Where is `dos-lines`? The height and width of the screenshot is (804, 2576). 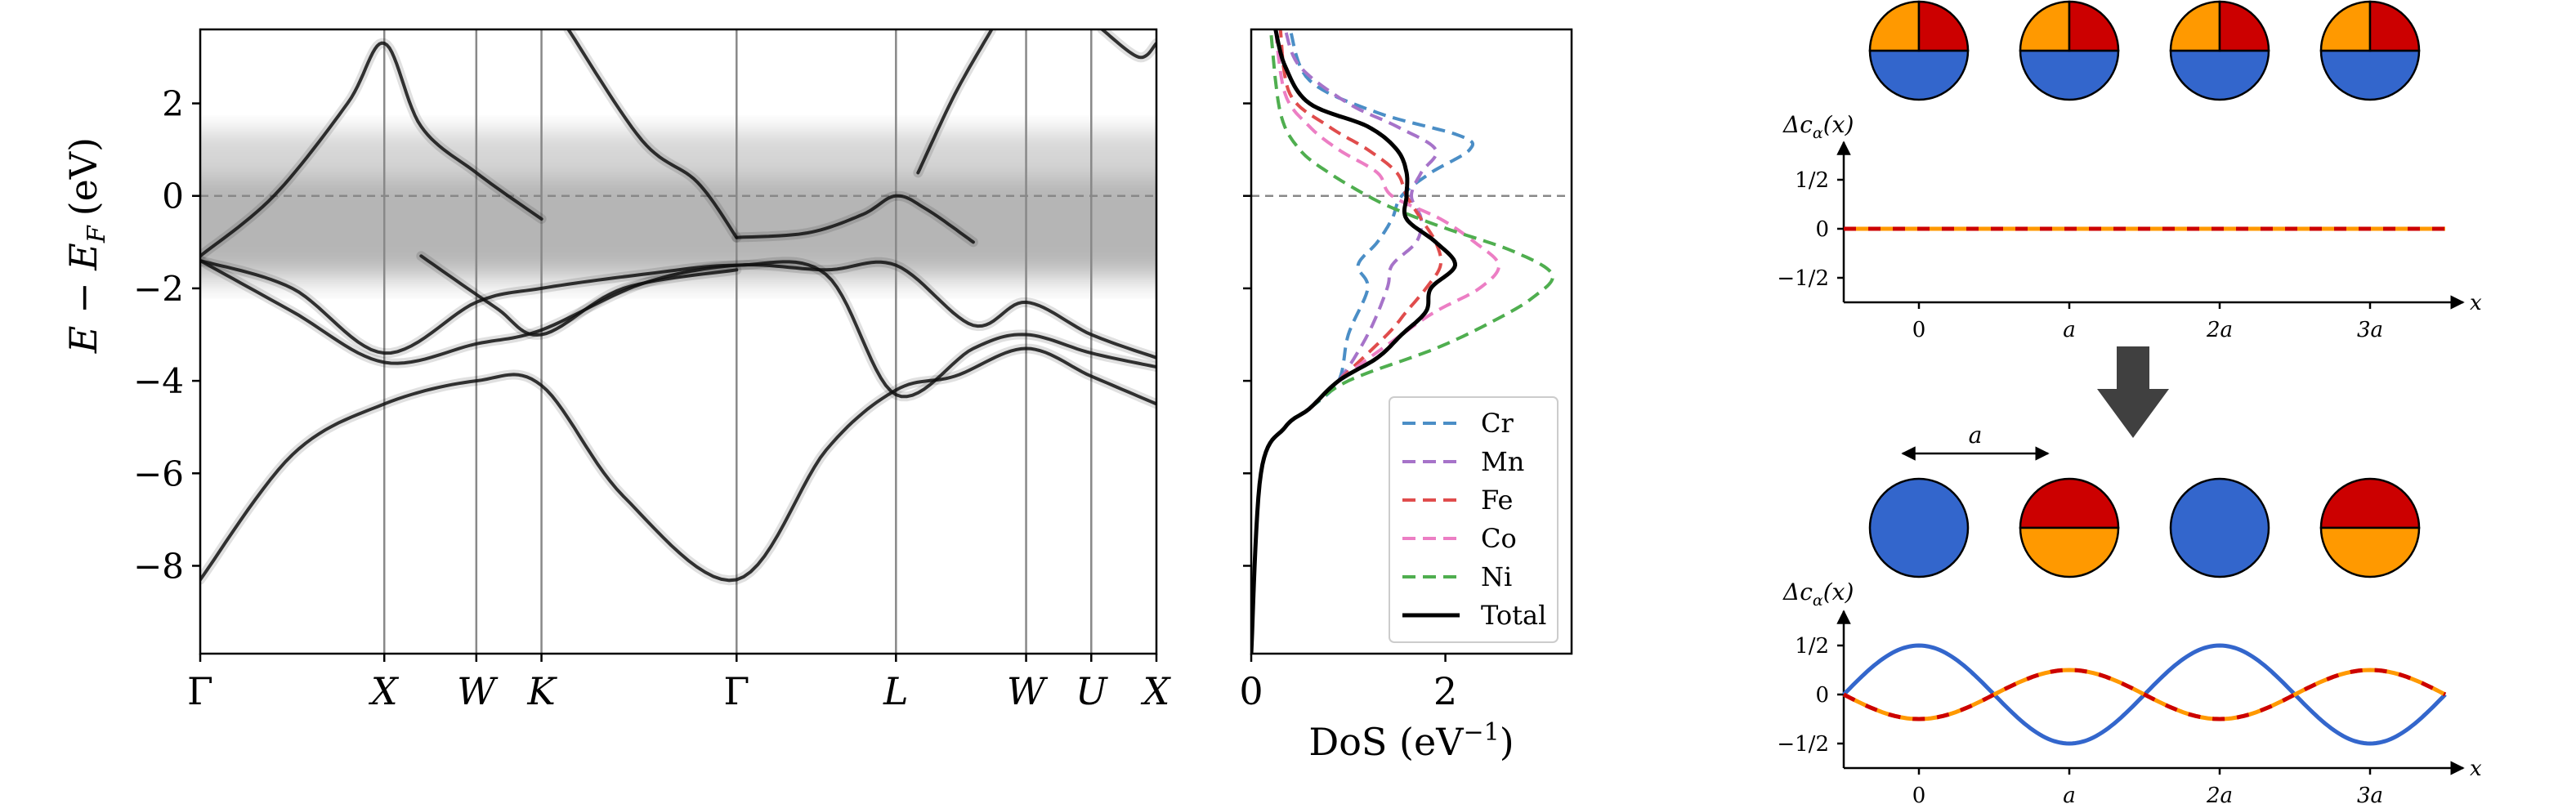 dos-lines is located at coordinates (1402, 341).